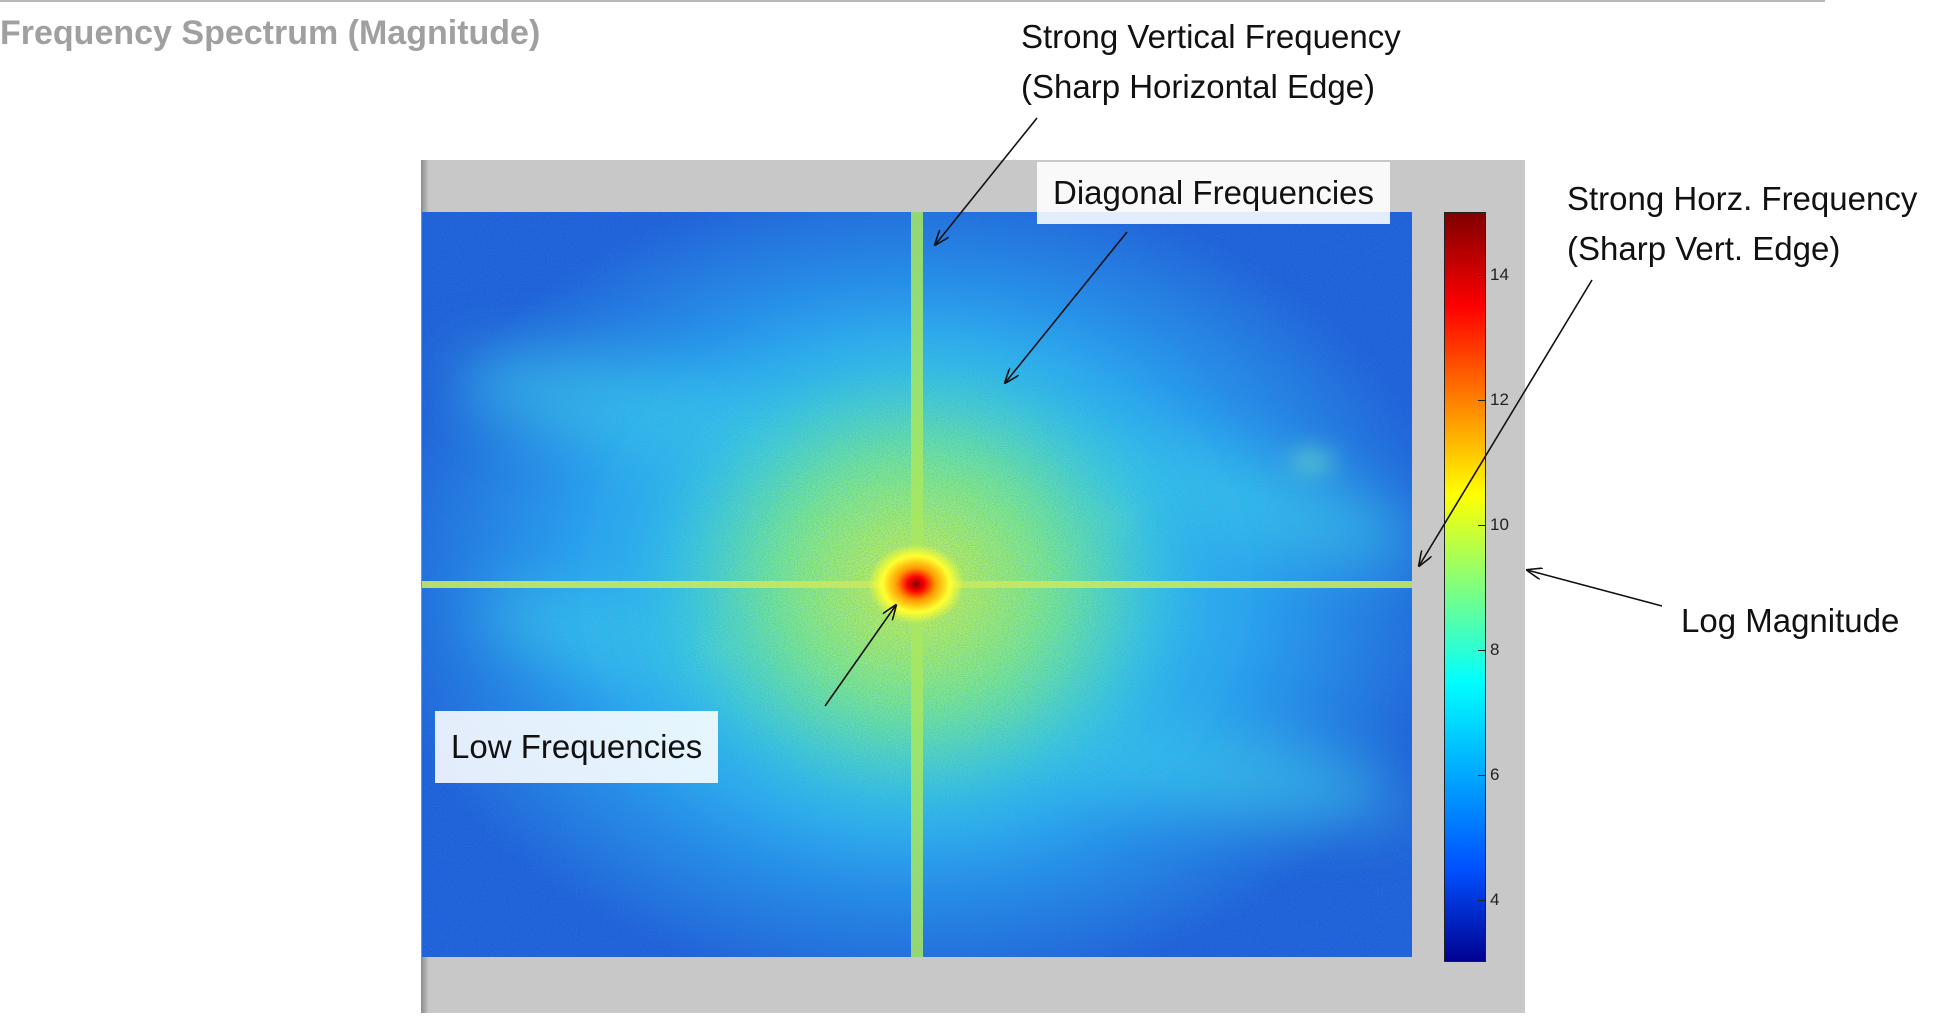 This screenshot has height=1020, width=1958. What do you see at coordinates (912, 1) in the screenshot?
I see `top-rule` at bounding box center [912, 1].